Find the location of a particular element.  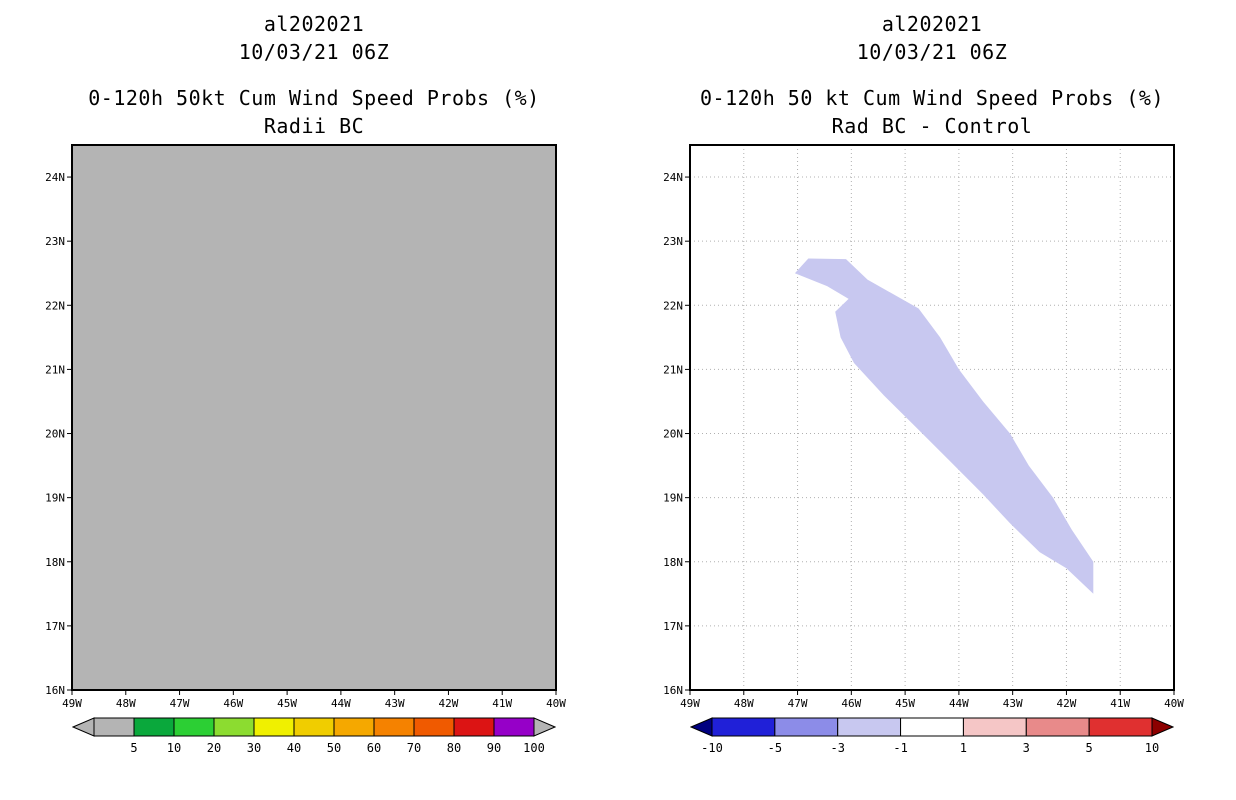

colorbar-difference: -10 -5 -3 -1 1 3 5 10 is located at coordinates (932, 736).